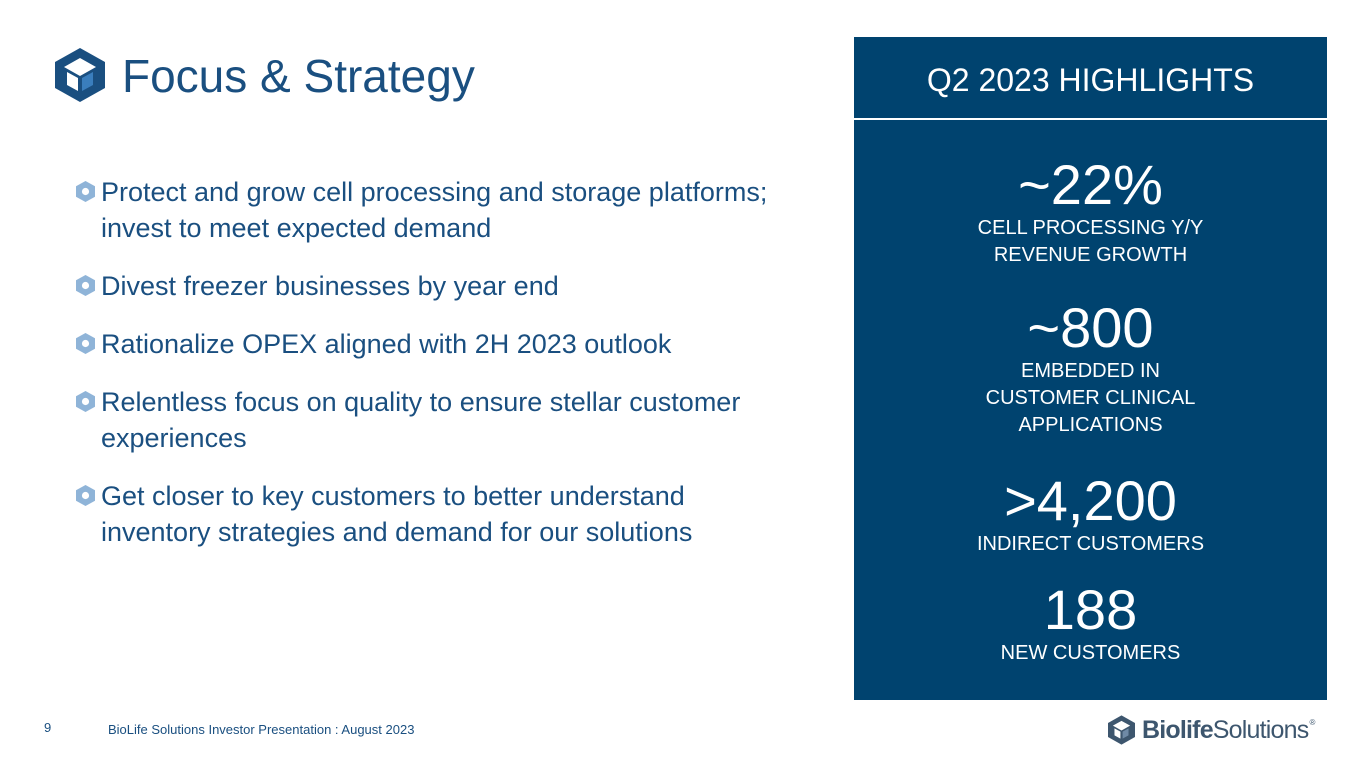  I want to click on stat-cell-processing-growth: ~22% CELL PROCESSING Y/Y REVENUE GROWTH, so click(1090, 212).